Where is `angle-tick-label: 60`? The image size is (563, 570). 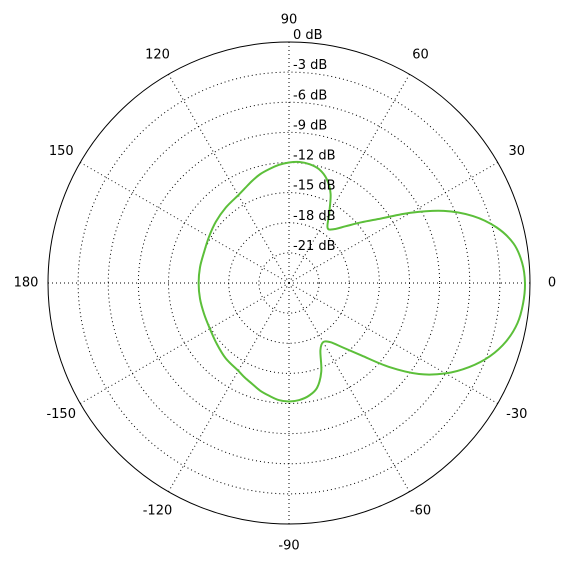 angle-tick-label: 60 is located at coordinates (420, 55).